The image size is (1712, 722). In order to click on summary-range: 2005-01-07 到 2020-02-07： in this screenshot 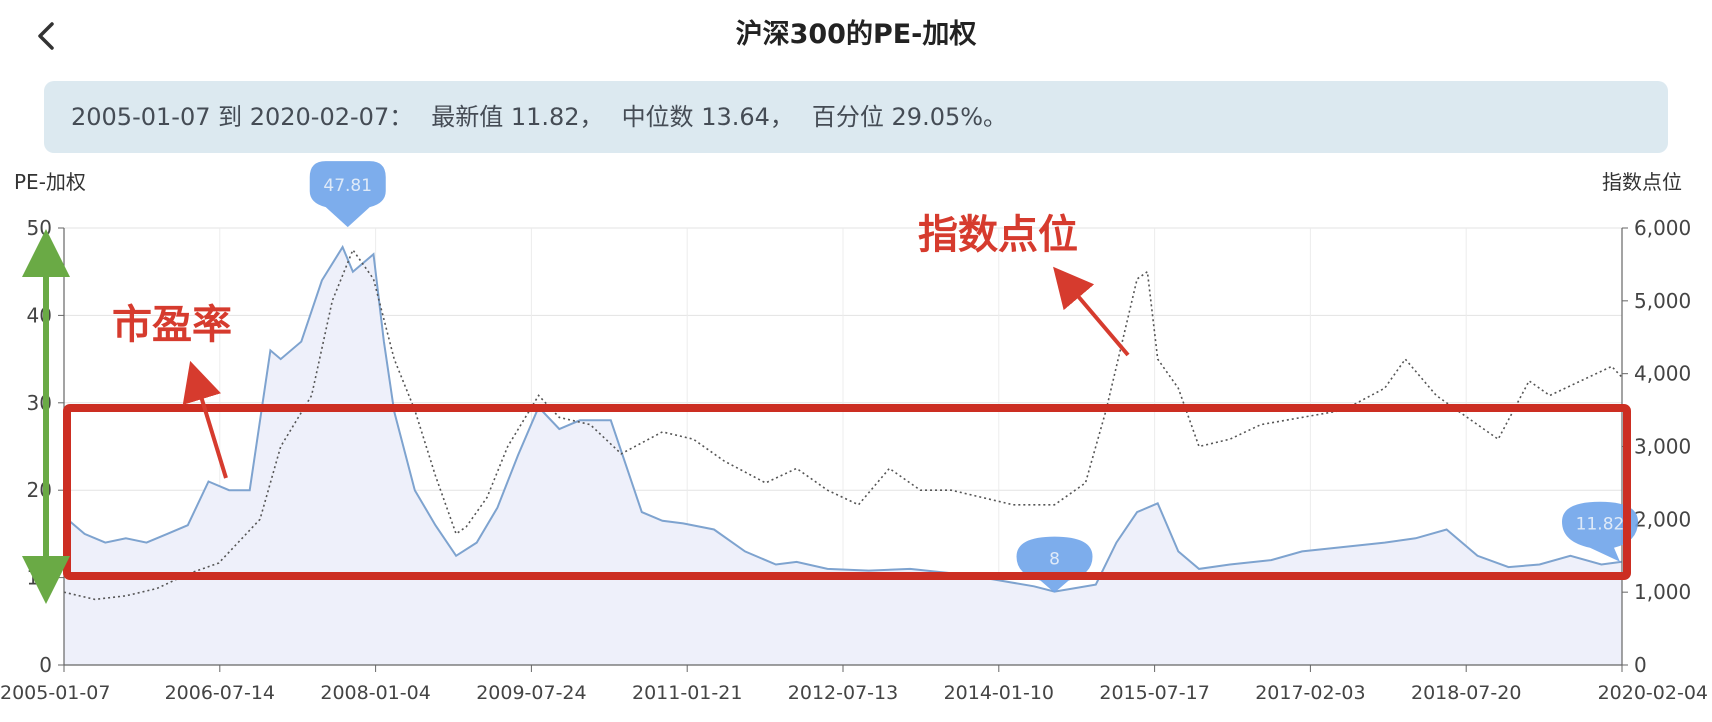, I will do `click(242, 117)`.